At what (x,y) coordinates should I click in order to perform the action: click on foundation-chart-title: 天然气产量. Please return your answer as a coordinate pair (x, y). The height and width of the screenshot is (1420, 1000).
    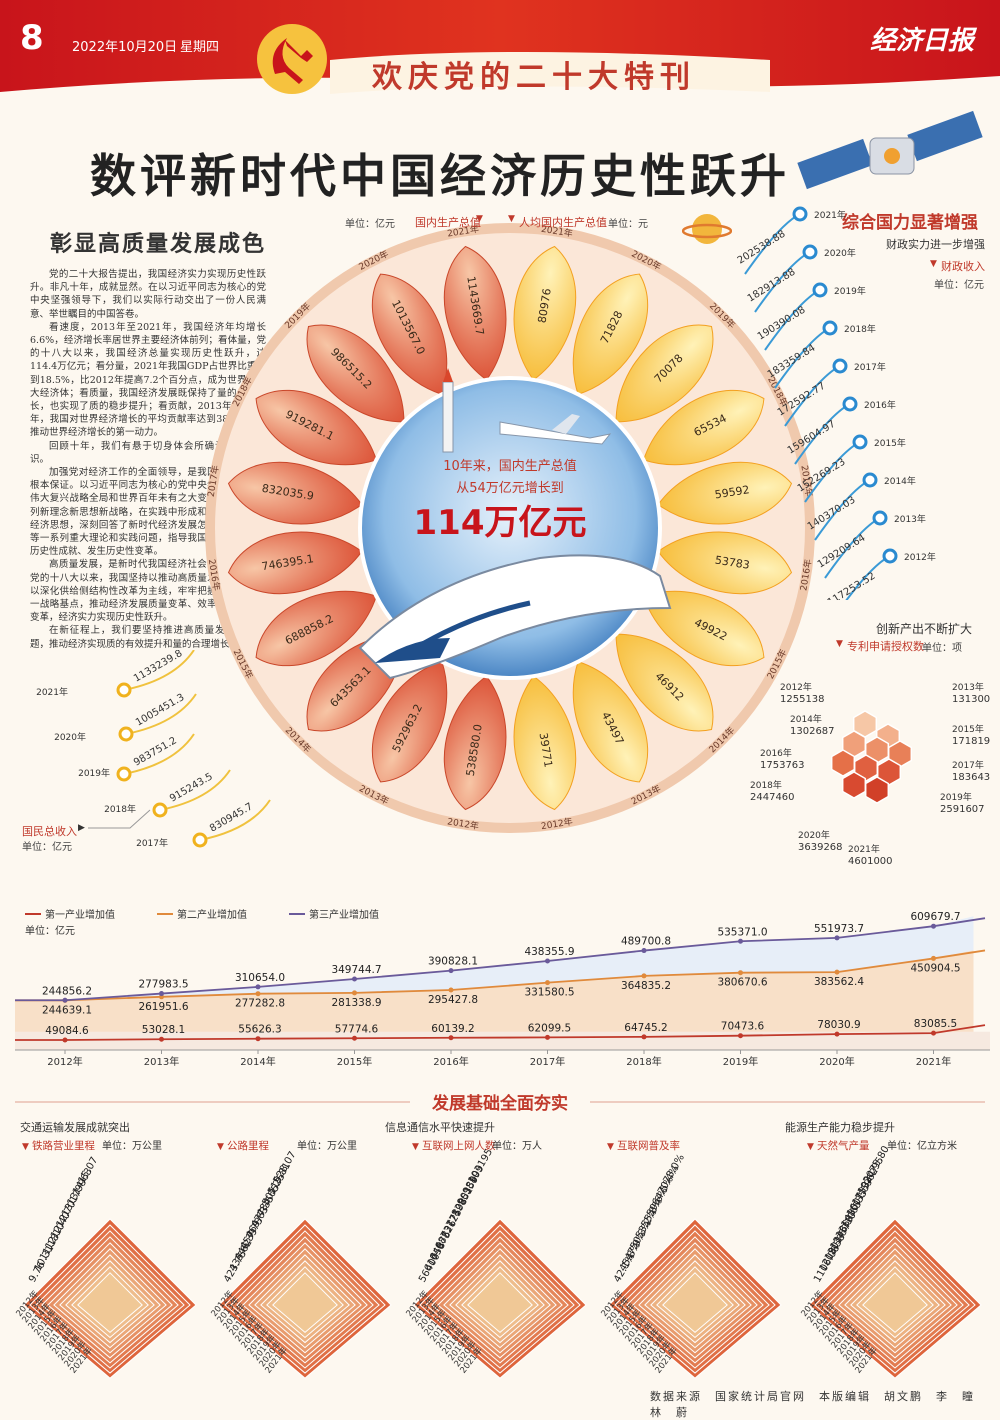
    Looking at the image, I should click on (843, 1145).